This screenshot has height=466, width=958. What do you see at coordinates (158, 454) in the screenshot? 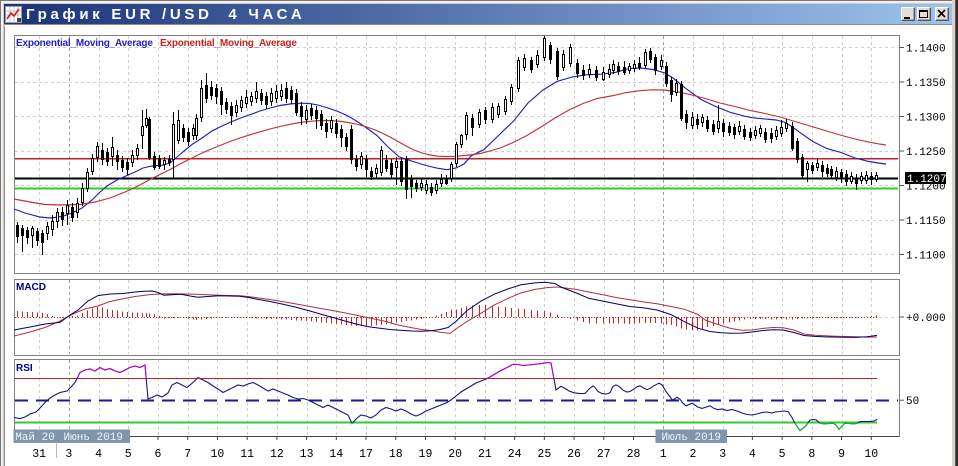
I see `svg-text: 6` at bounding box center [158, 454].